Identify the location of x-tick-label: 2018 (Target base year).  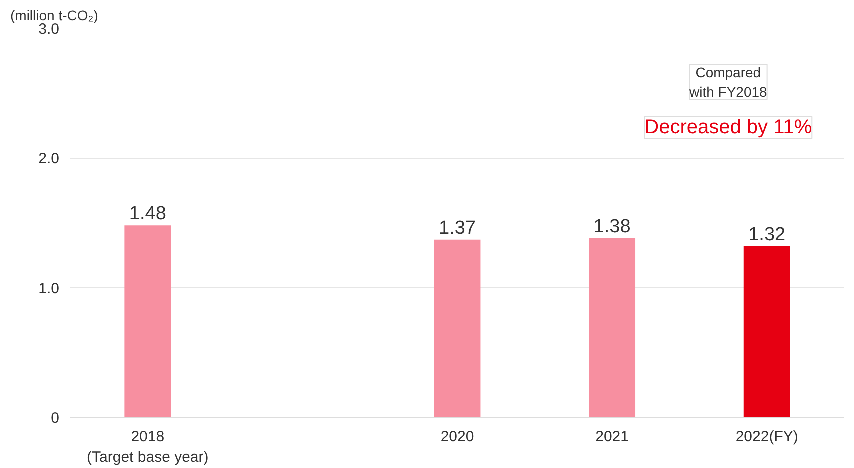
(148, 447).